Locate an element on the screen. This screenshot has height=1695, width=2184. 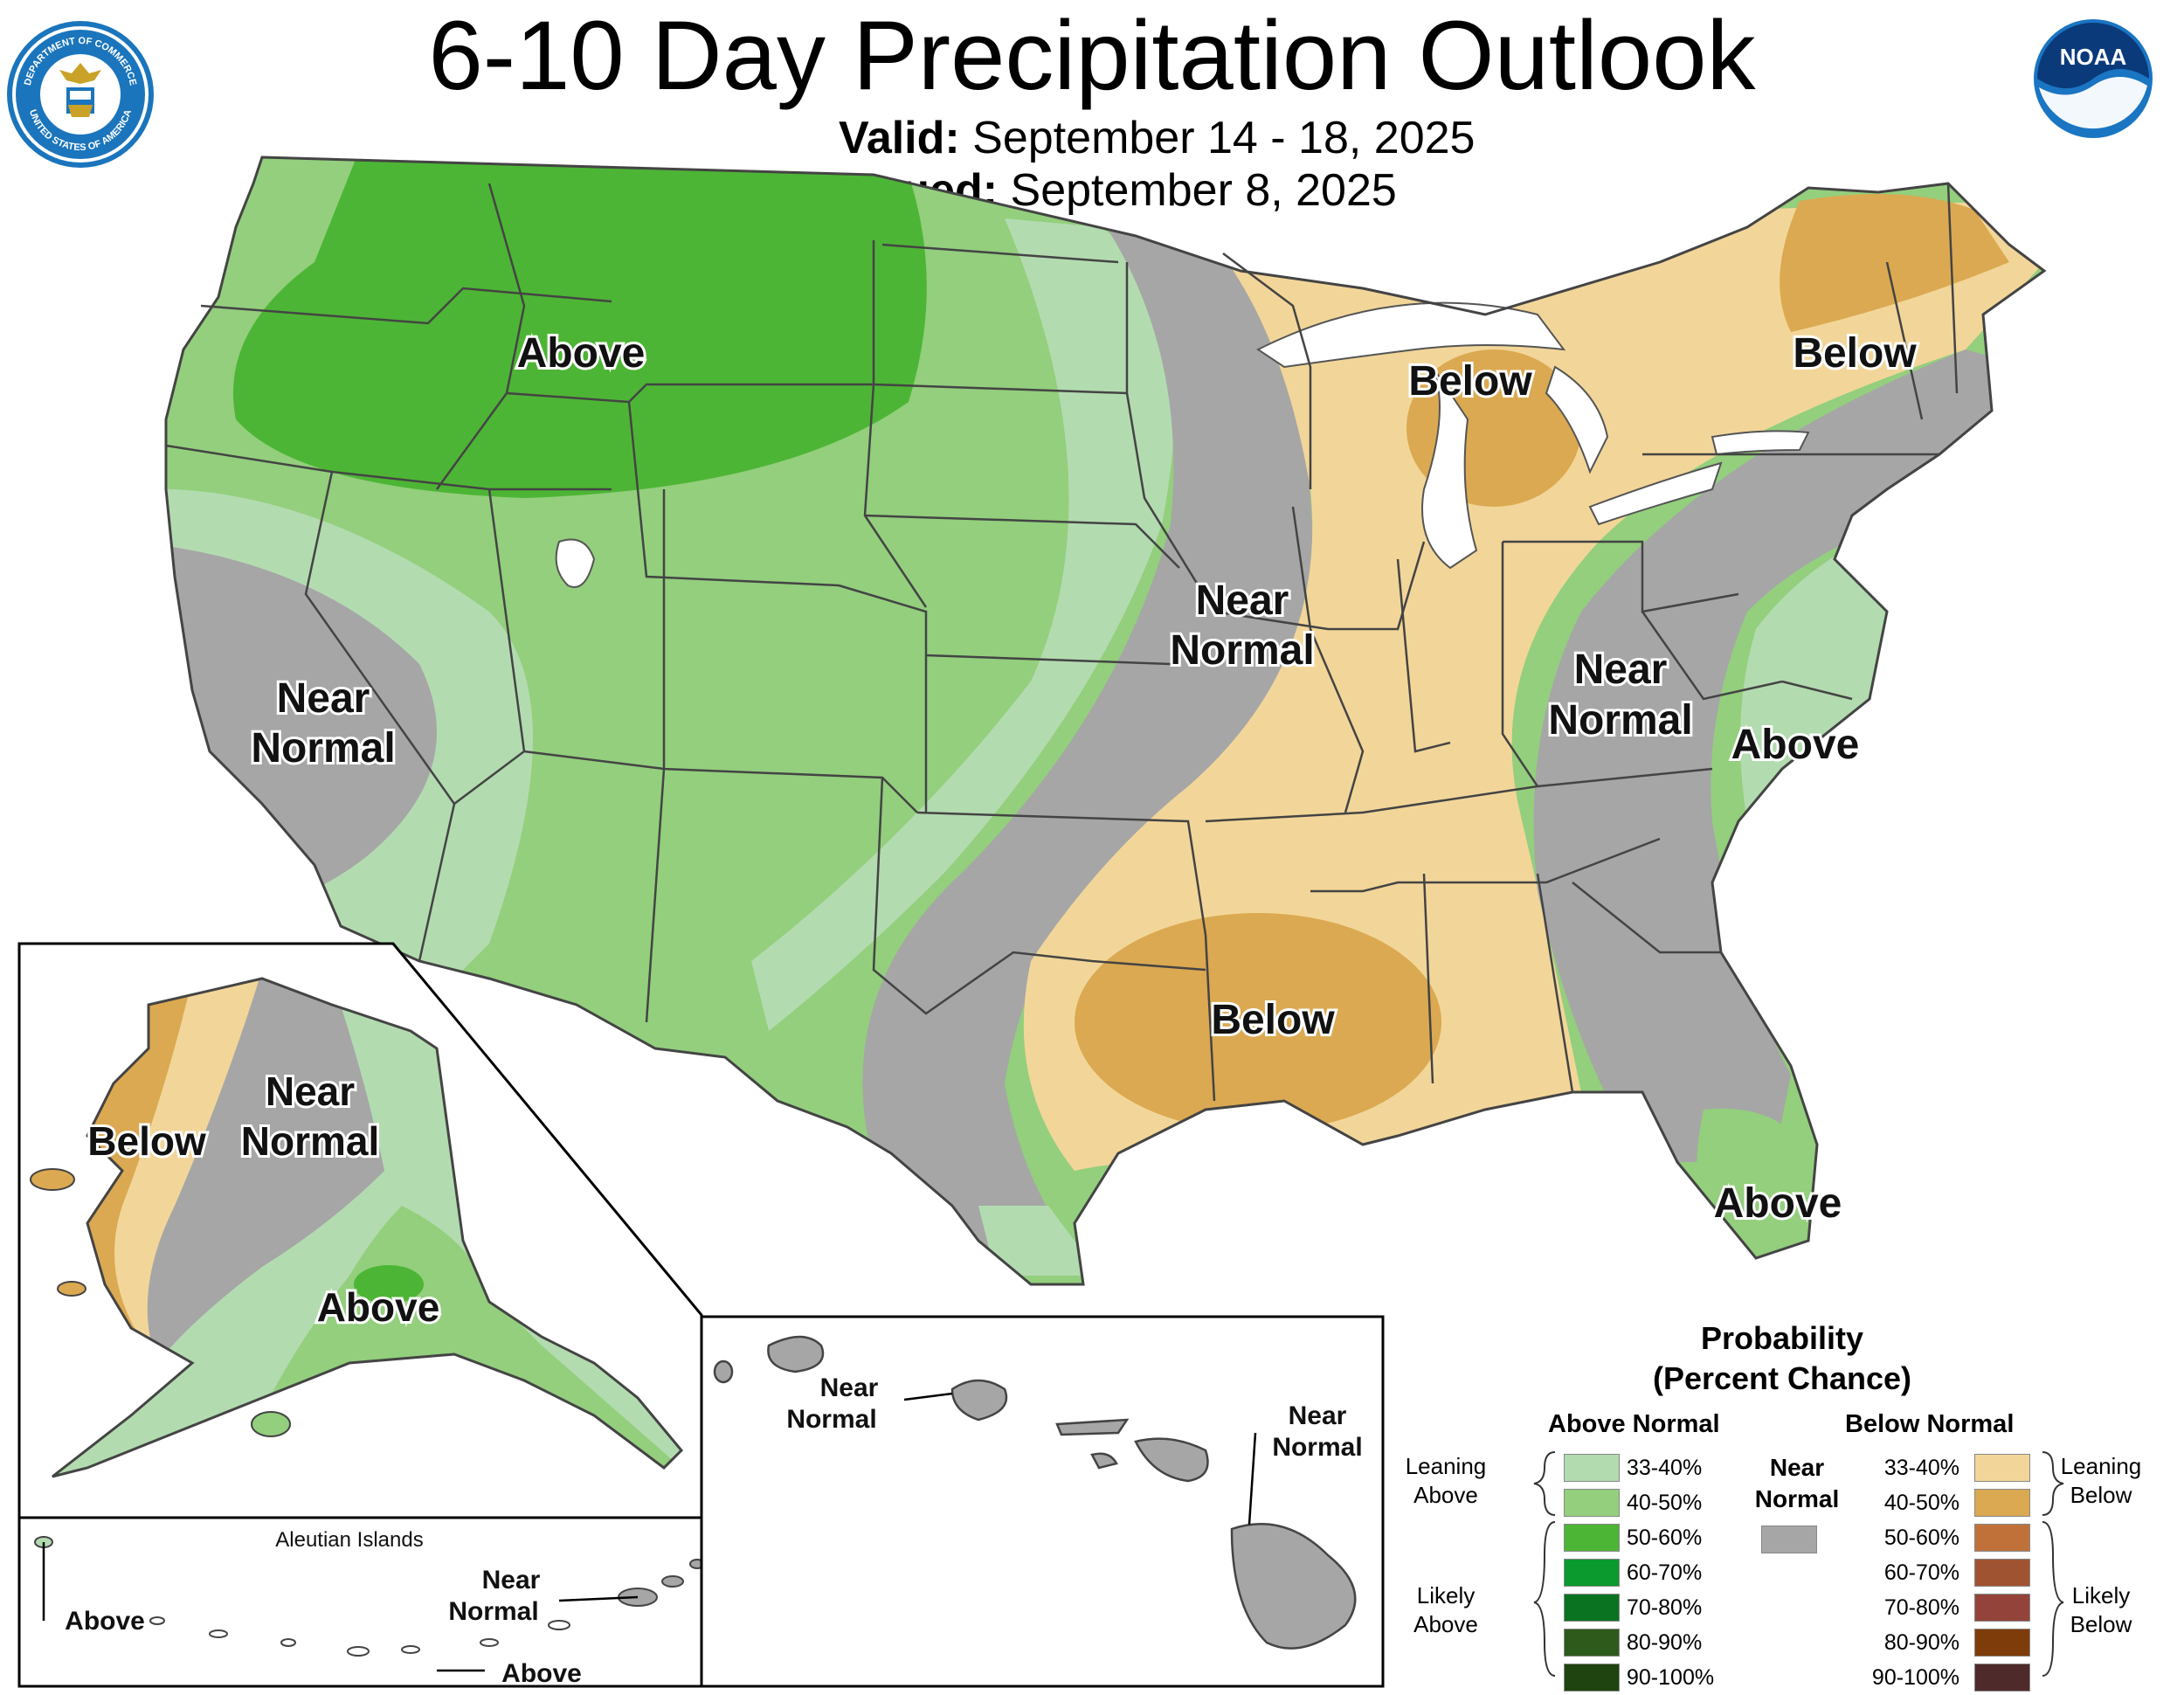
legend-near-swatch is located at coordinates (1789, 1539).